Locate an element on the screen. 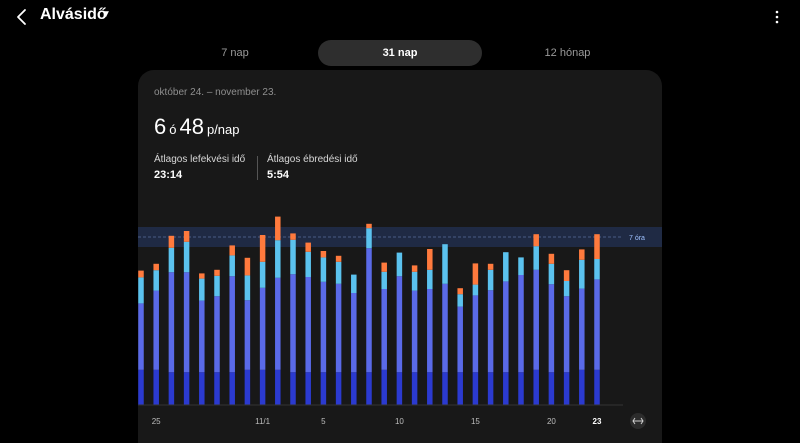  stat-divider is located at coordinates (257, 168).